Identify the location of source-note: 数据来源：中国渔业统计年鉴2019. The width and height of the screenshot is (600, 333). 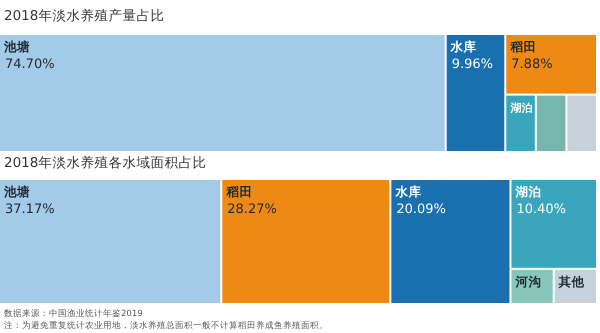
(73, 313).